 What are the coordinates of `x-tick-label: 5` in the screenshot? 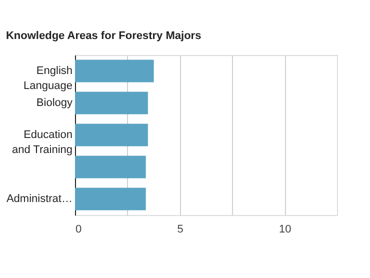 It's located at (180, 230).